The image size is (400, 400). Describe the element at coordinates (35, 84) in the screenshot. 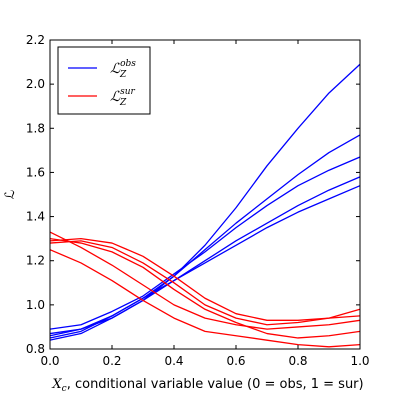

I see `y-tick-label: 2.0` at that location.